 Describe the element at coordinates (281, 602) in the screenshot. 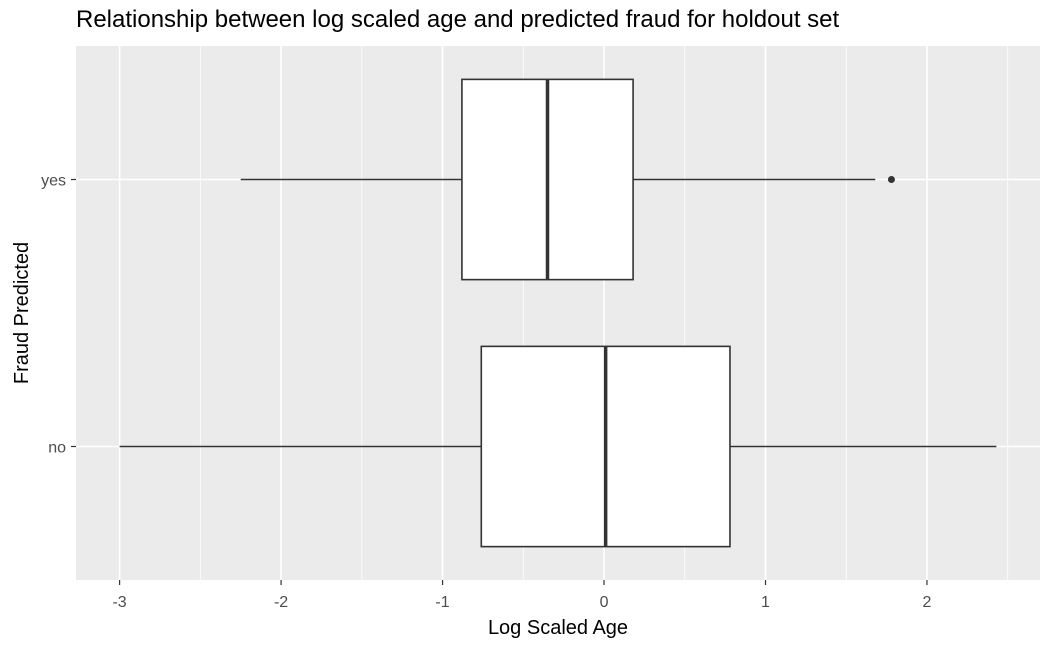

I see `x-tick-label: -2` at that location.